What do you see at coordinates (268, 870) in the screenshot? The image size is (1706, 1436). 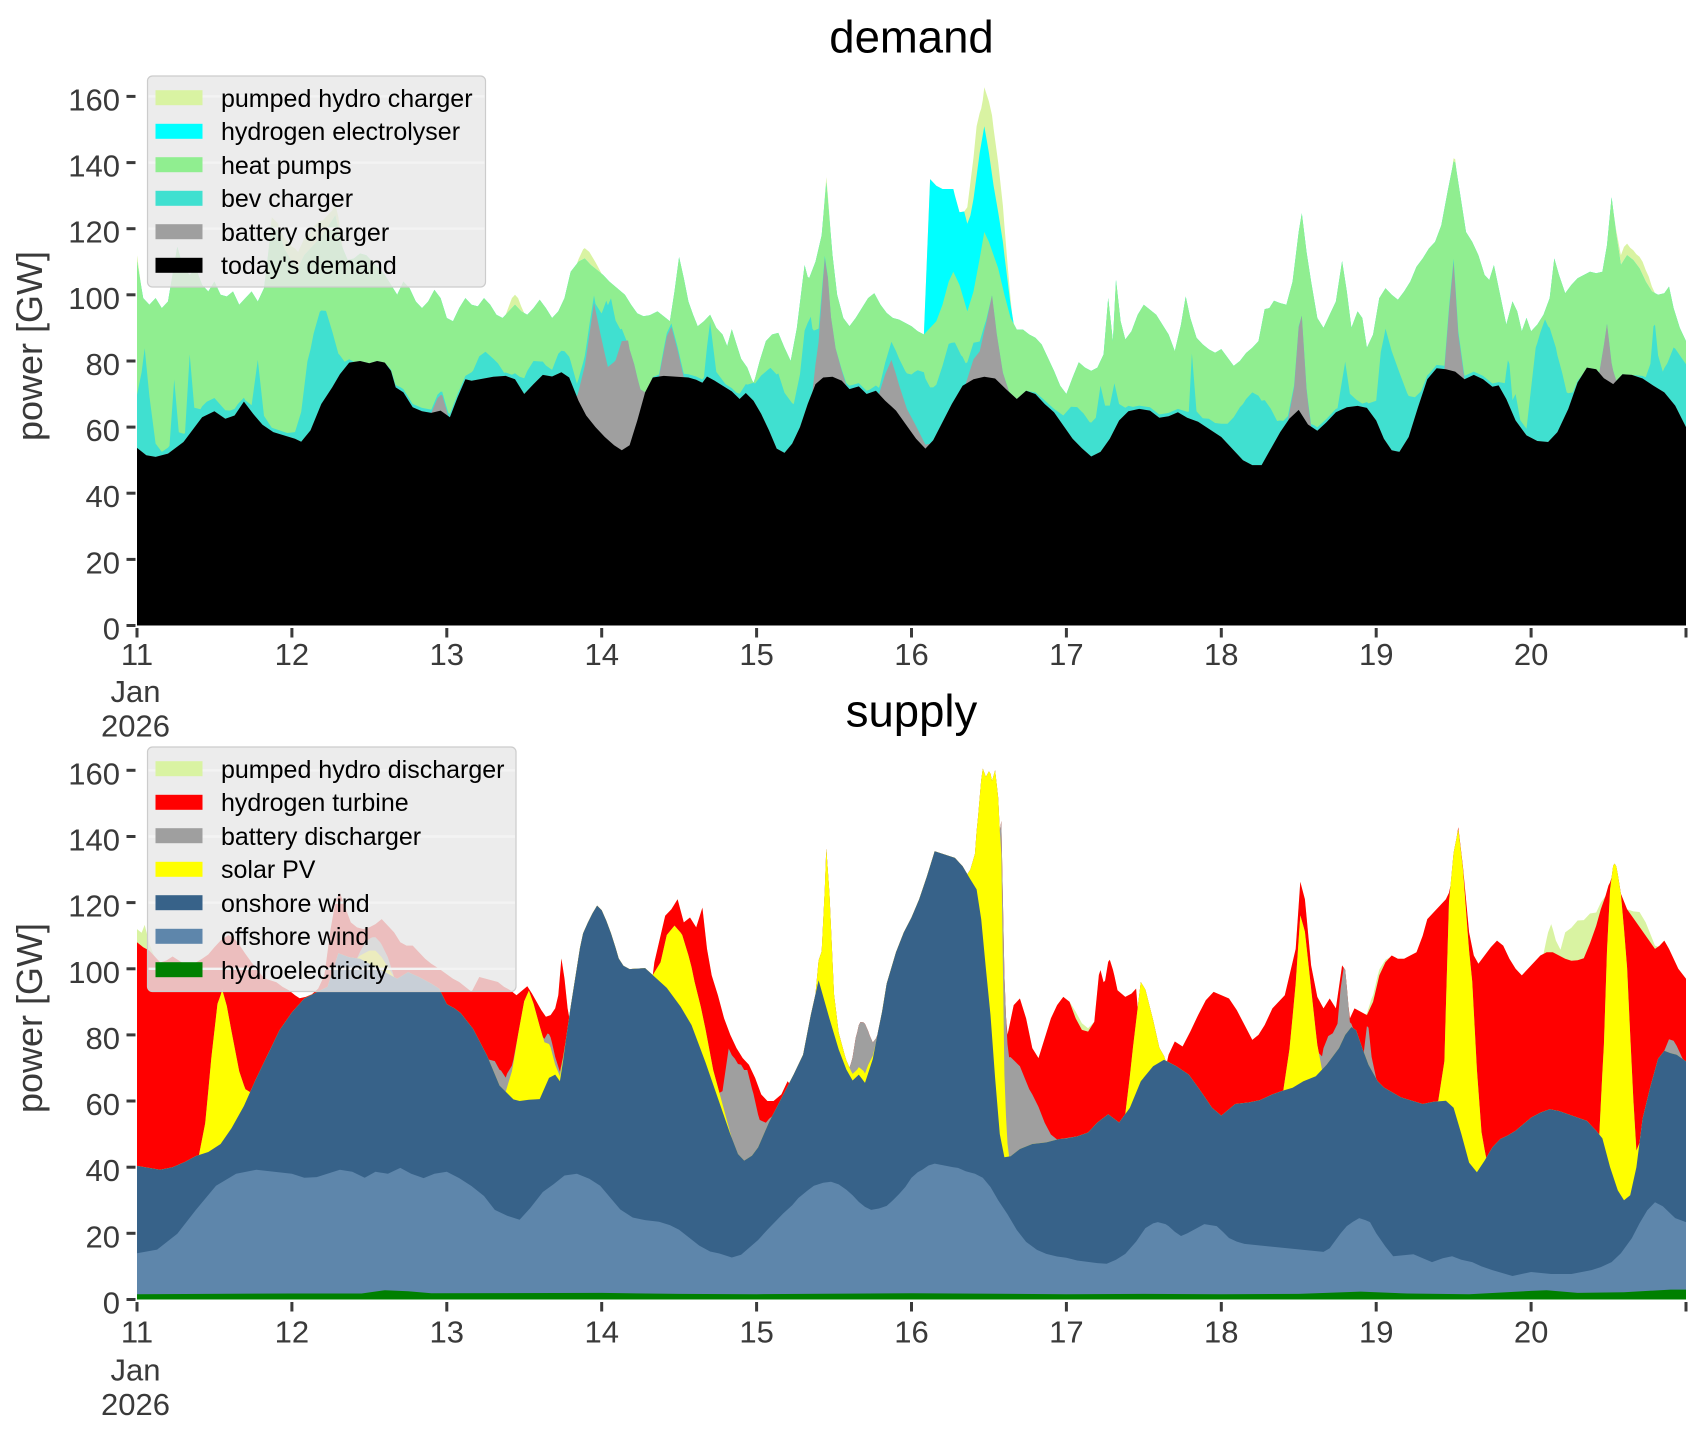 I see `svg-text: solar PV` at bounding box center [268, 870].